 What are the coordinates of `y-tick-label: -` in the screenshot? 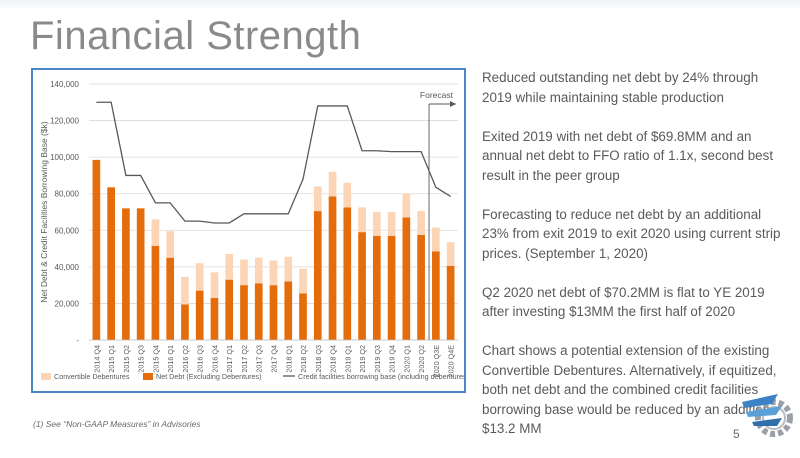 It's located at (77, 340).